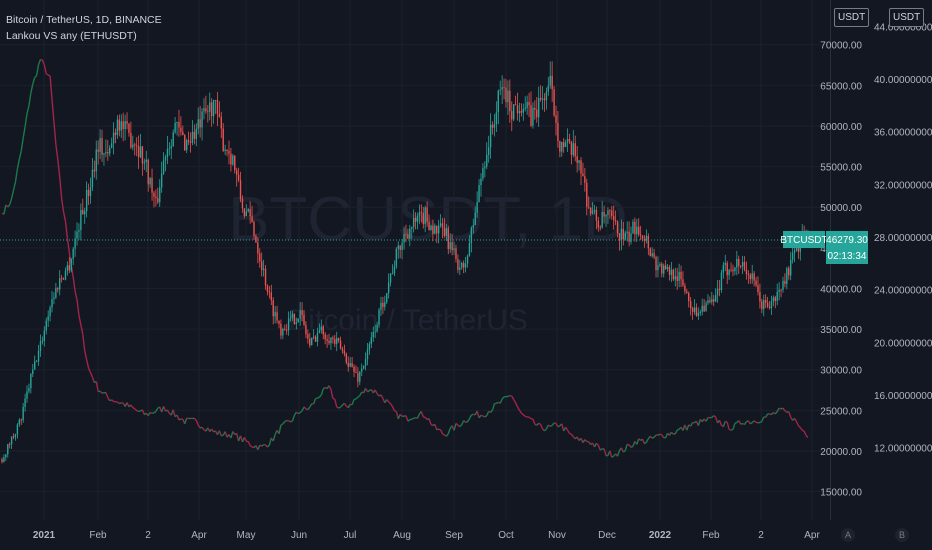 This screenshot has height=550, width=932. Describe the element at coordinates (841, 452) in the screenshot. I see `price-tick-label: 20000.00` at that location.